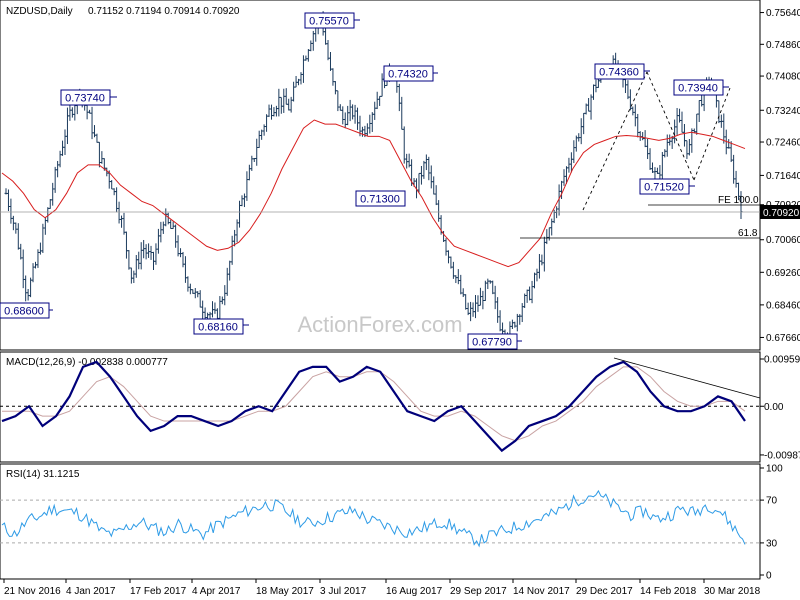 Image resolution: width=800 pixels, height=600 pixels. What do you see at coordinates (218, 328) in the screenshot?
I see `svg-text: 0.68160` at bounding box center [218, 328].